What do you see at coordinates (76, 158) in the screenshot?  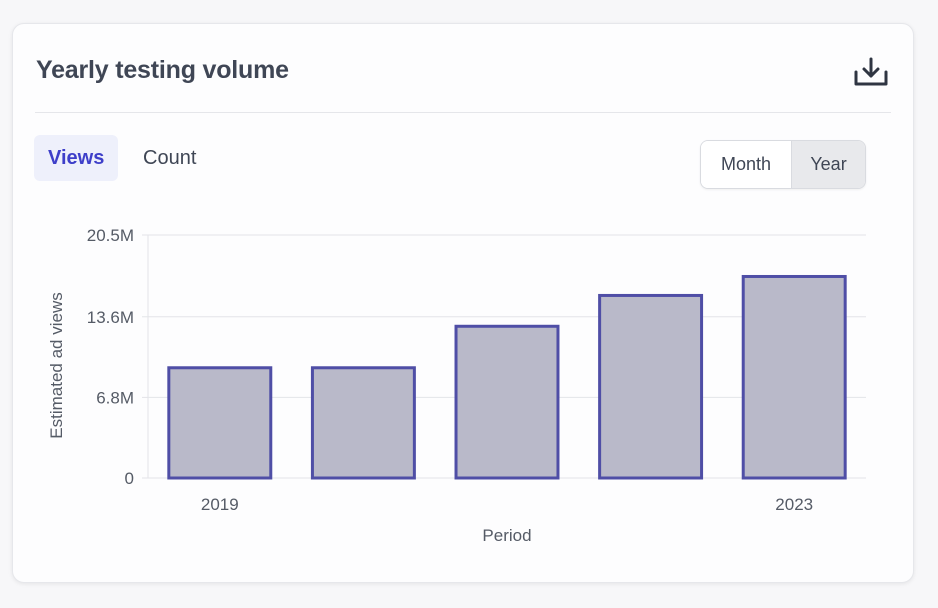 I see `tab-views: Views` at bounding box center [76, 158].